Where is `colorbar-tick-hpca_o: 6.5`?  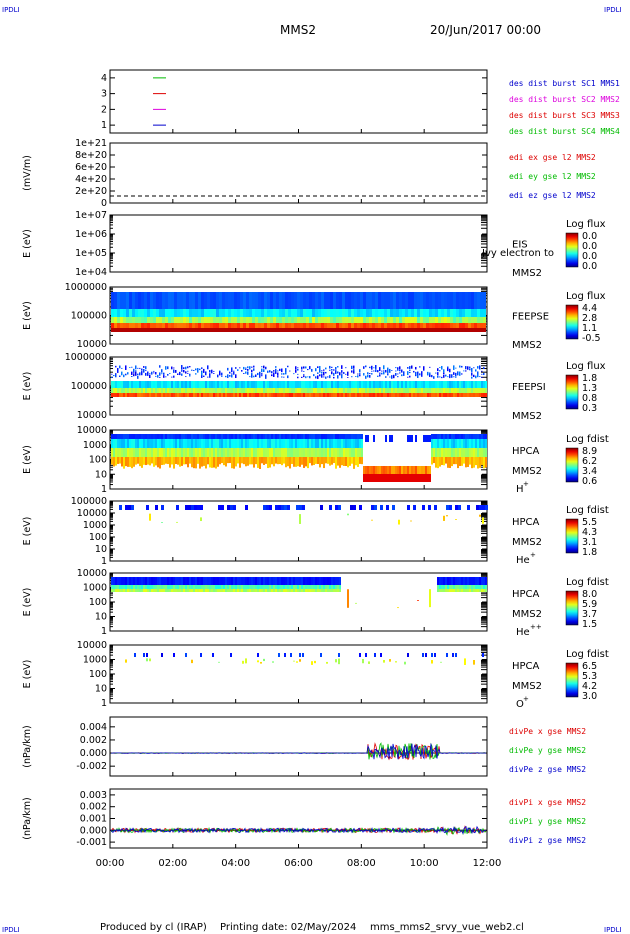
colorbar-tick-hpca_o: 6.5 is located at coordinates (589, 666).